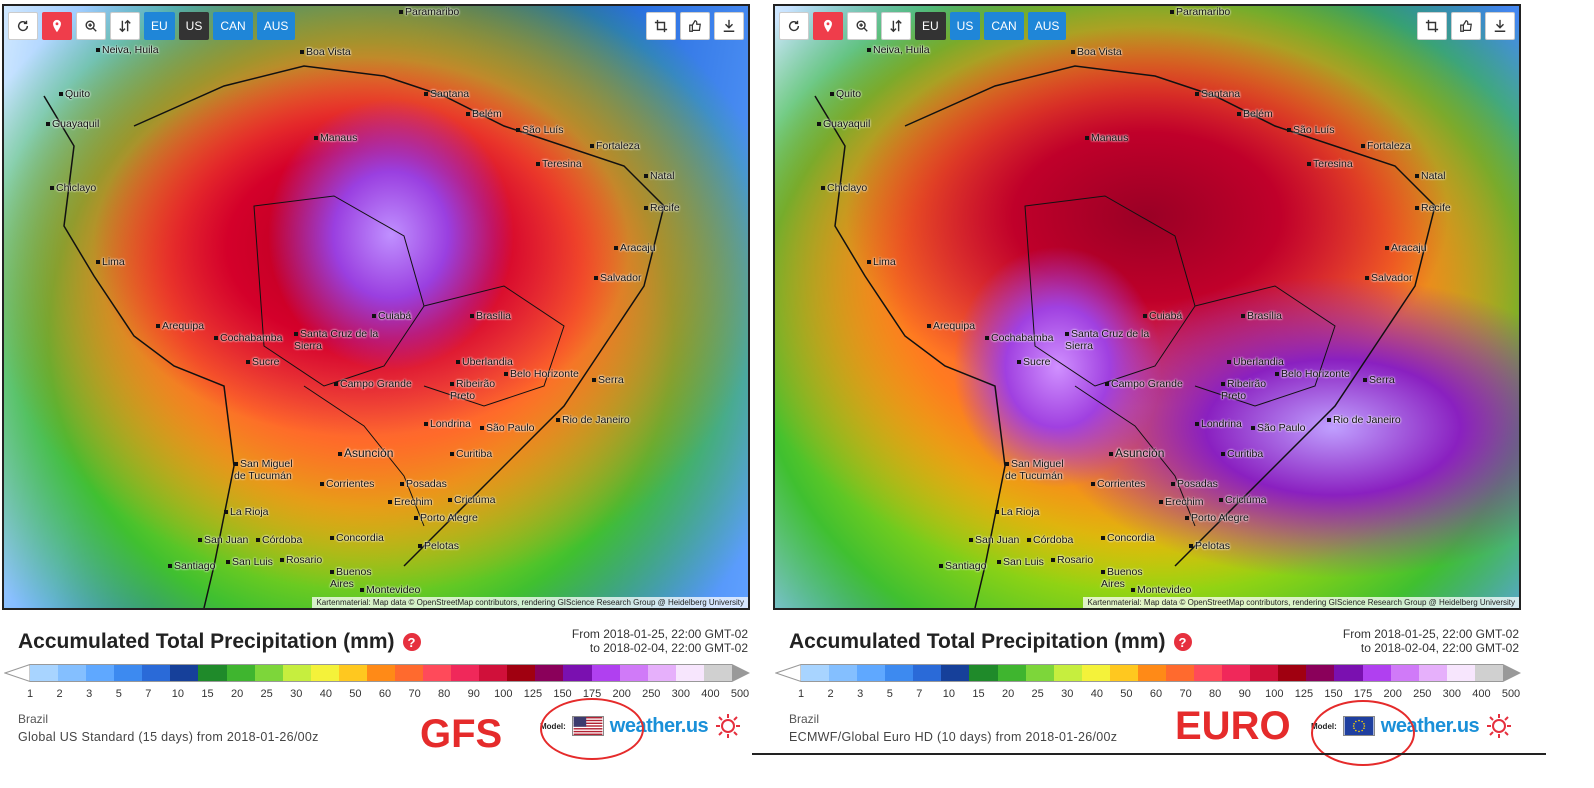 The height and width of the screenshot is (788, 1594). I want to click on city-label: Quito, so click(74, 94).